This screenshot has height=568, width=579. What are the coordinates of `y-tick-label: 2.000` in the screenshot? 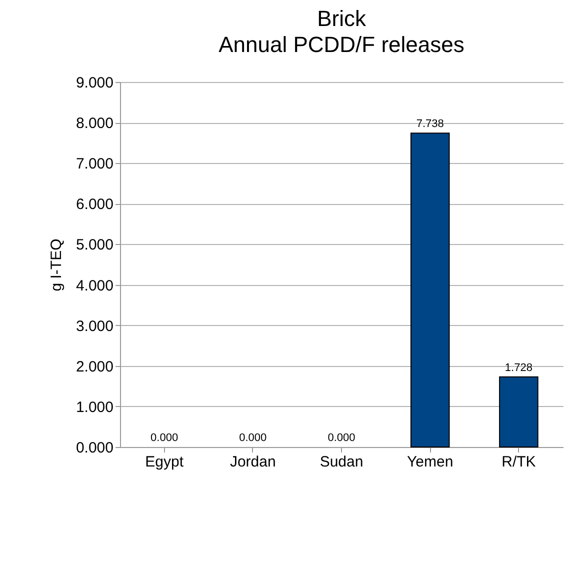 It's located at (95, 367).